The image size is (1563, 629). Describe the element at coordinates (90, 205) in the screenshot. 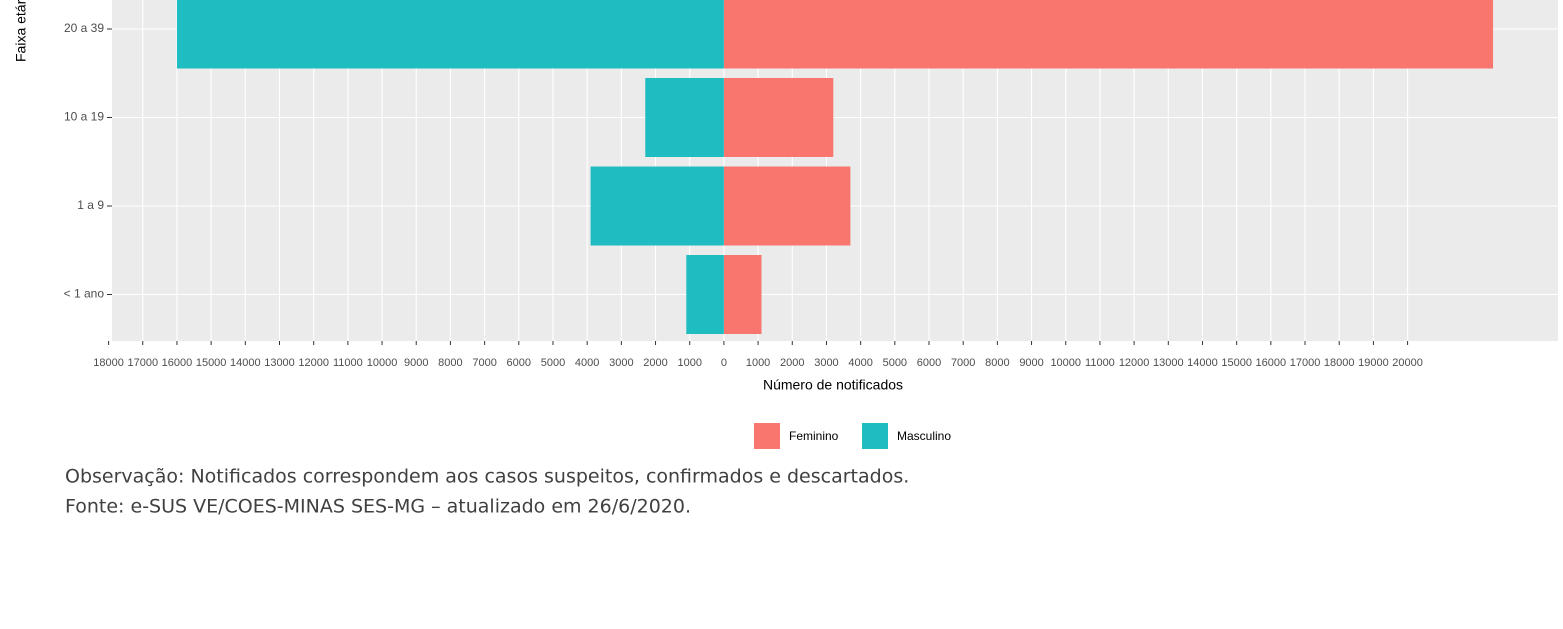

I see `y-tick-label: 1 a 9` at that location.